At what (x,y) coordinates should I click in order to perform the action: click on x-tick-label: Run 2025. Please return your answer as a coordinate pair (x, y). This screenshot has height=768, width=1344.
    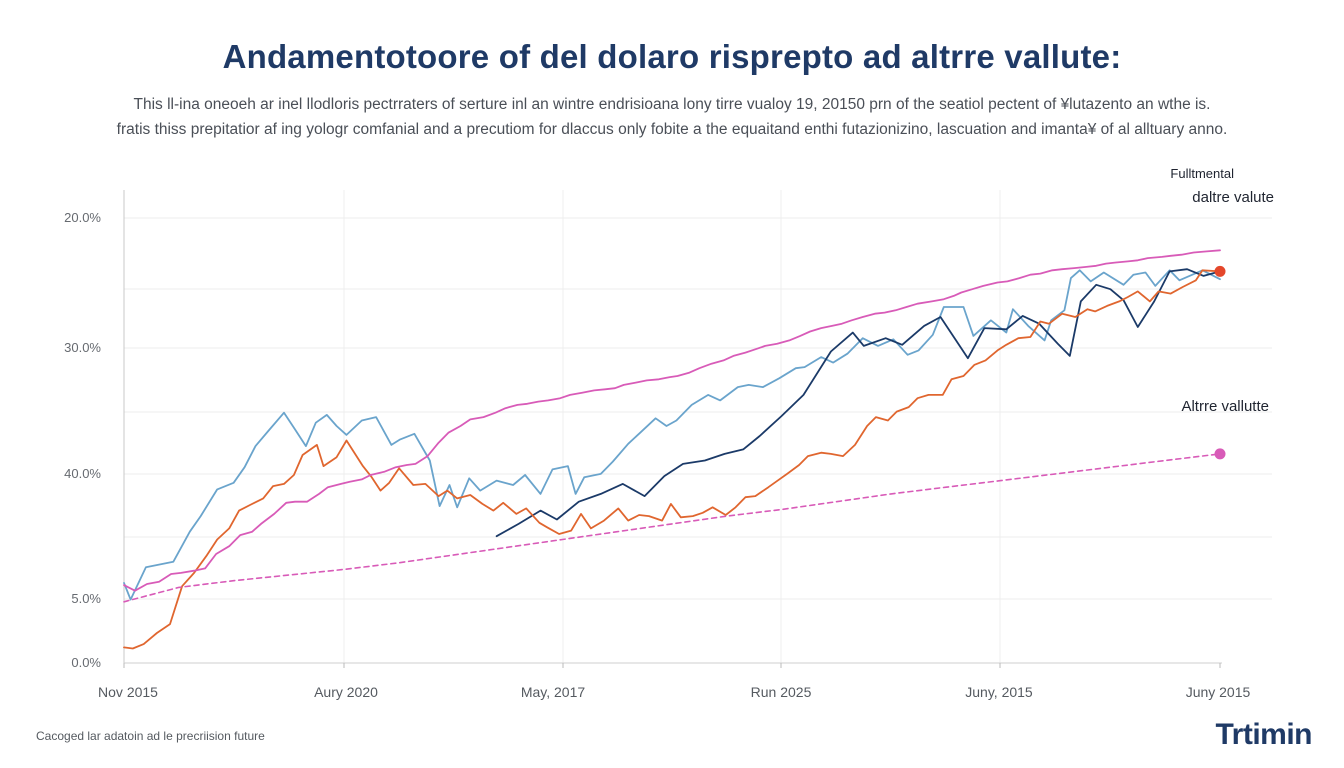
    Looking at the image, I should click on (781, 692).